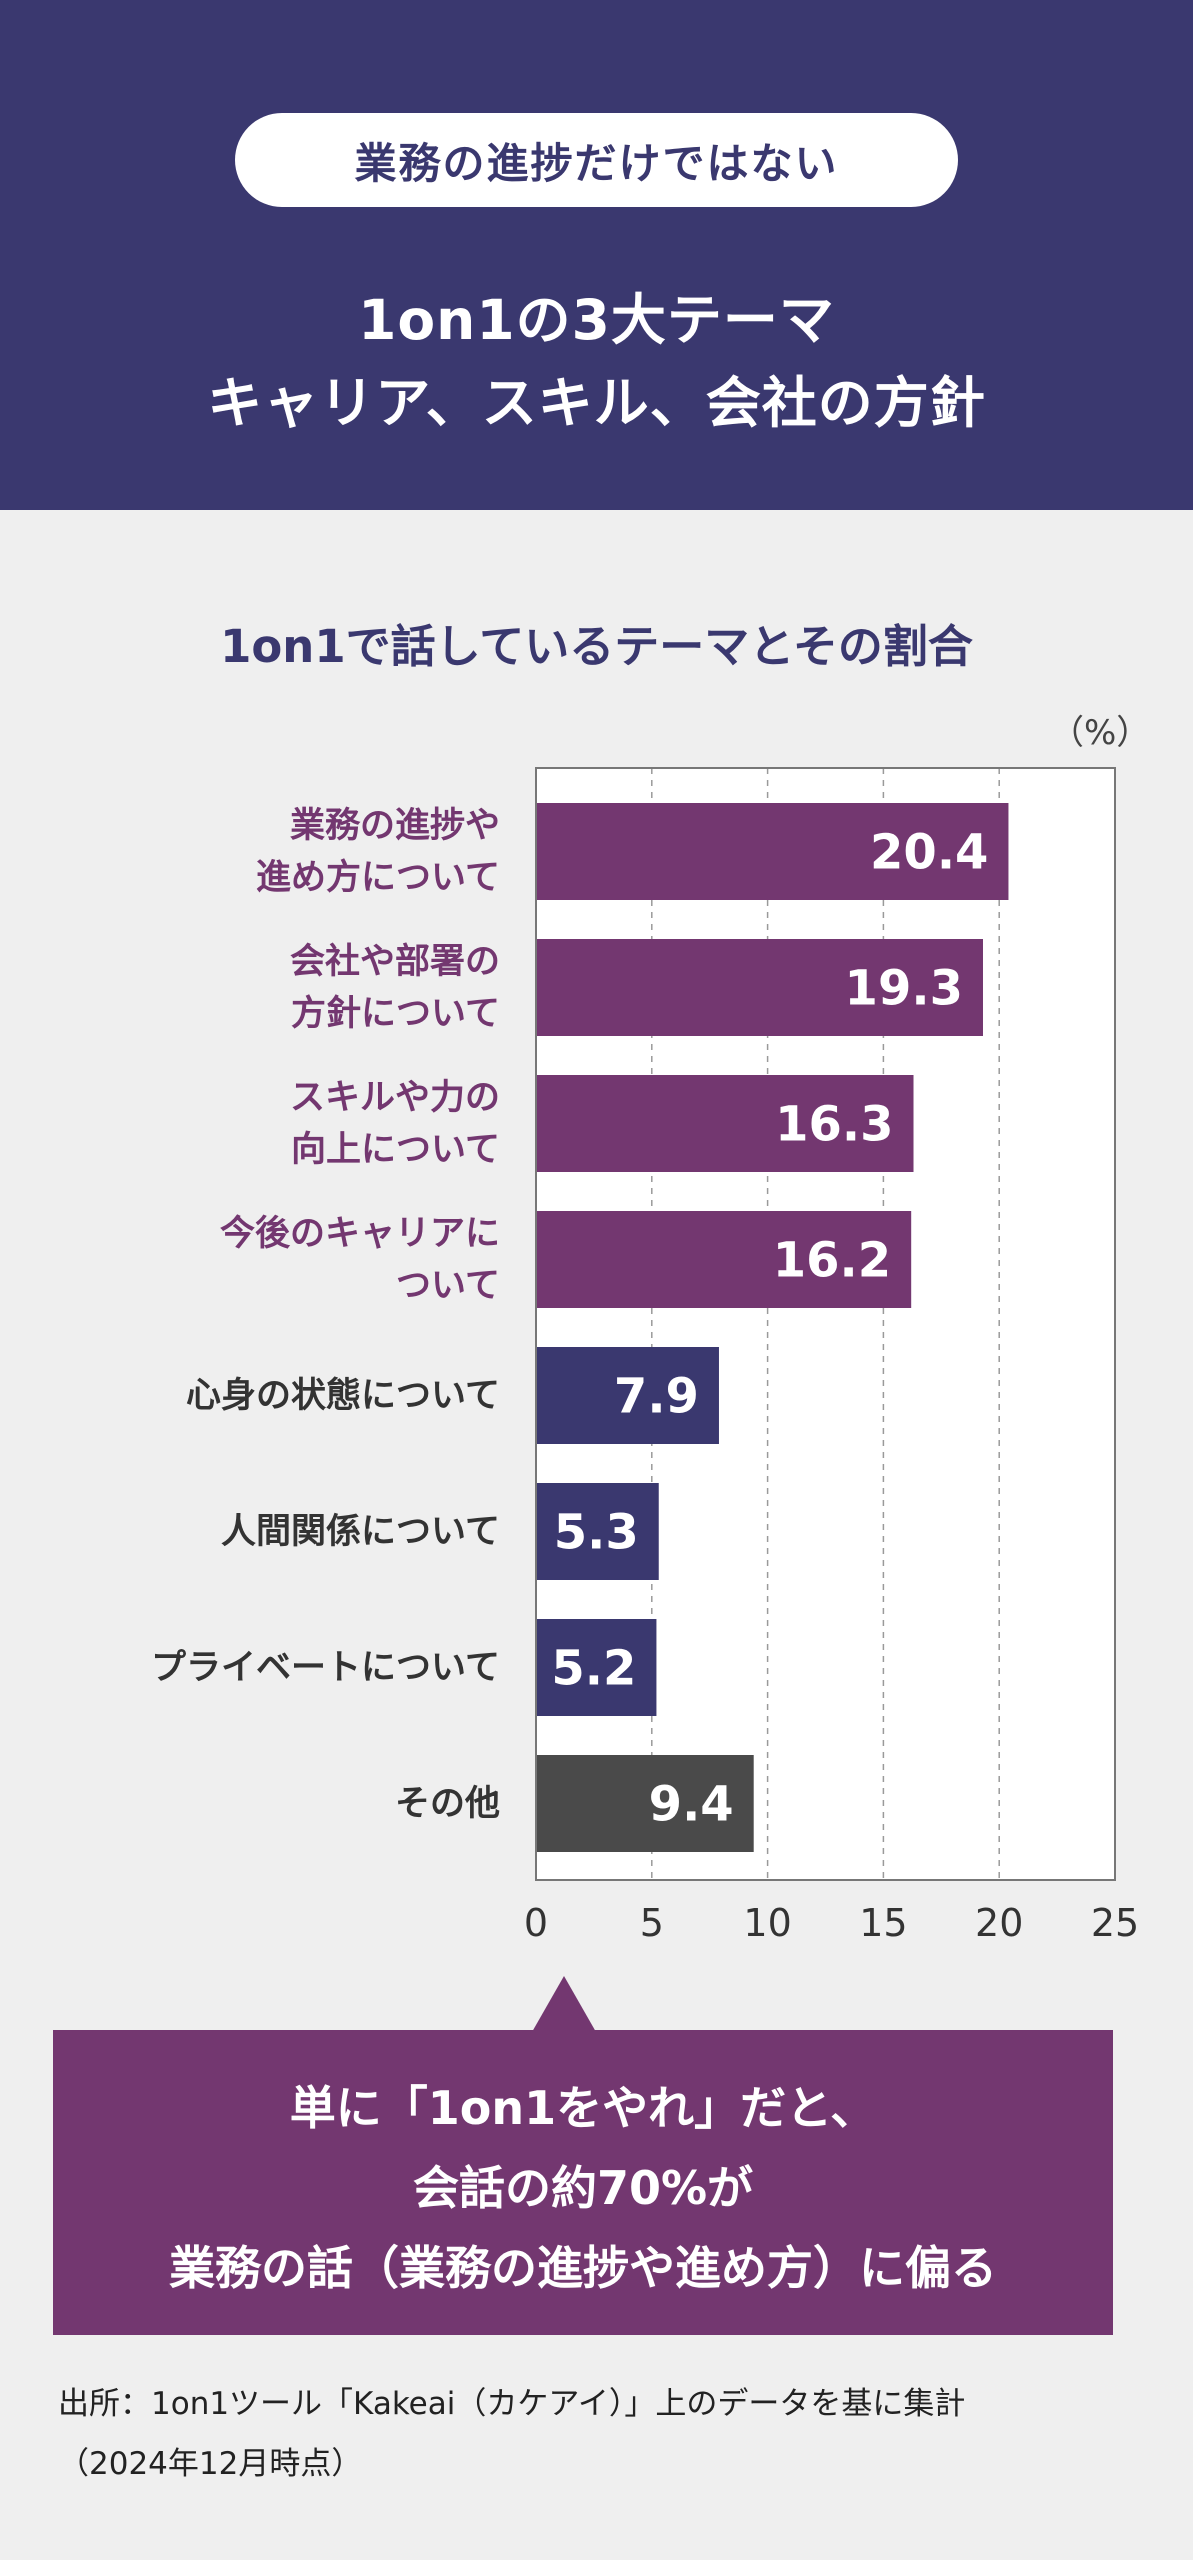  Describe the element at coordinates (395, 1149) in the screenshot. I see `category-label-2-line-1: 向上について` at that location.